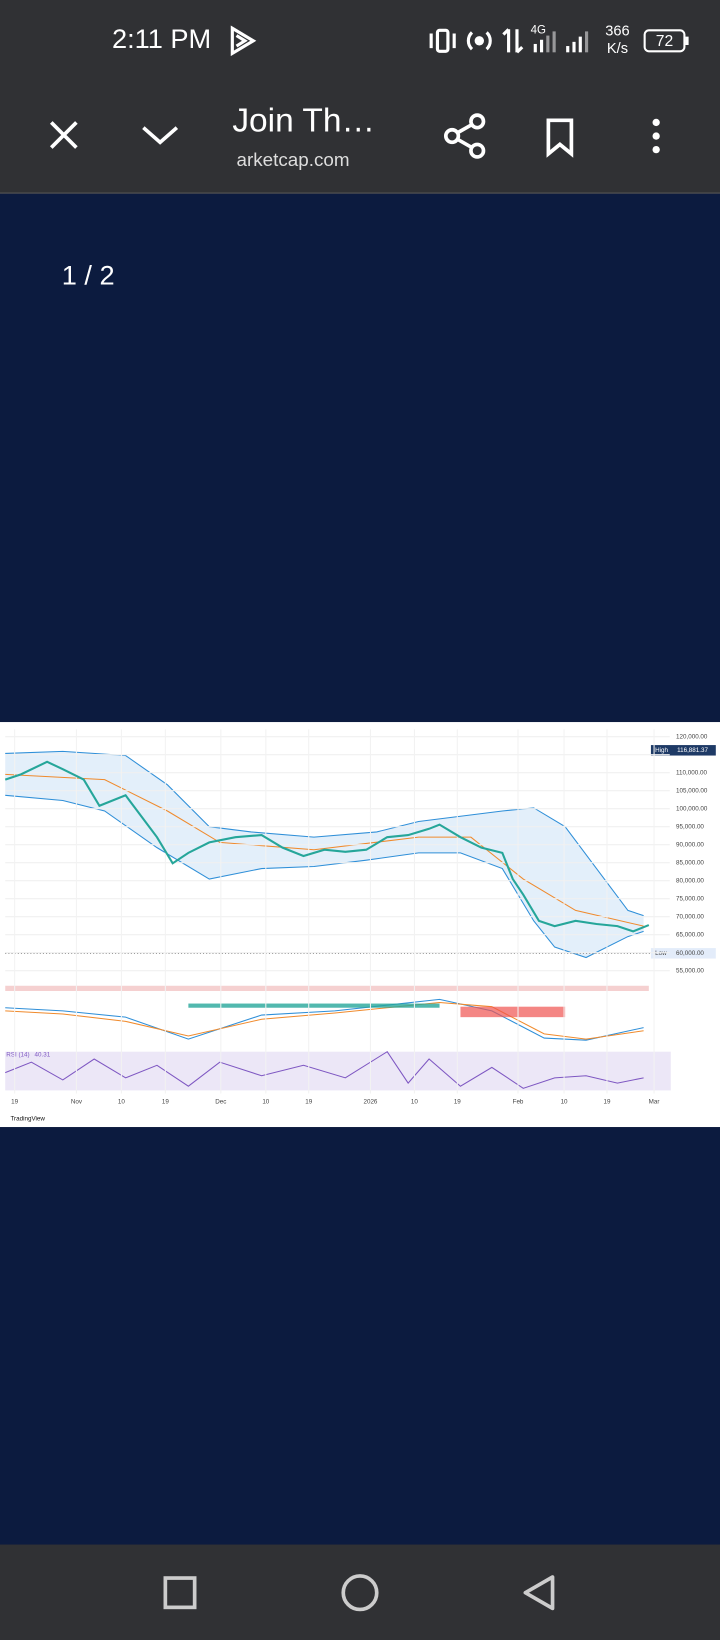 This screenshot has width=720, height=1640. Describe the element at coordinates (513, 1012) in the screenshot. I see `macd-hist-neg` at that location.